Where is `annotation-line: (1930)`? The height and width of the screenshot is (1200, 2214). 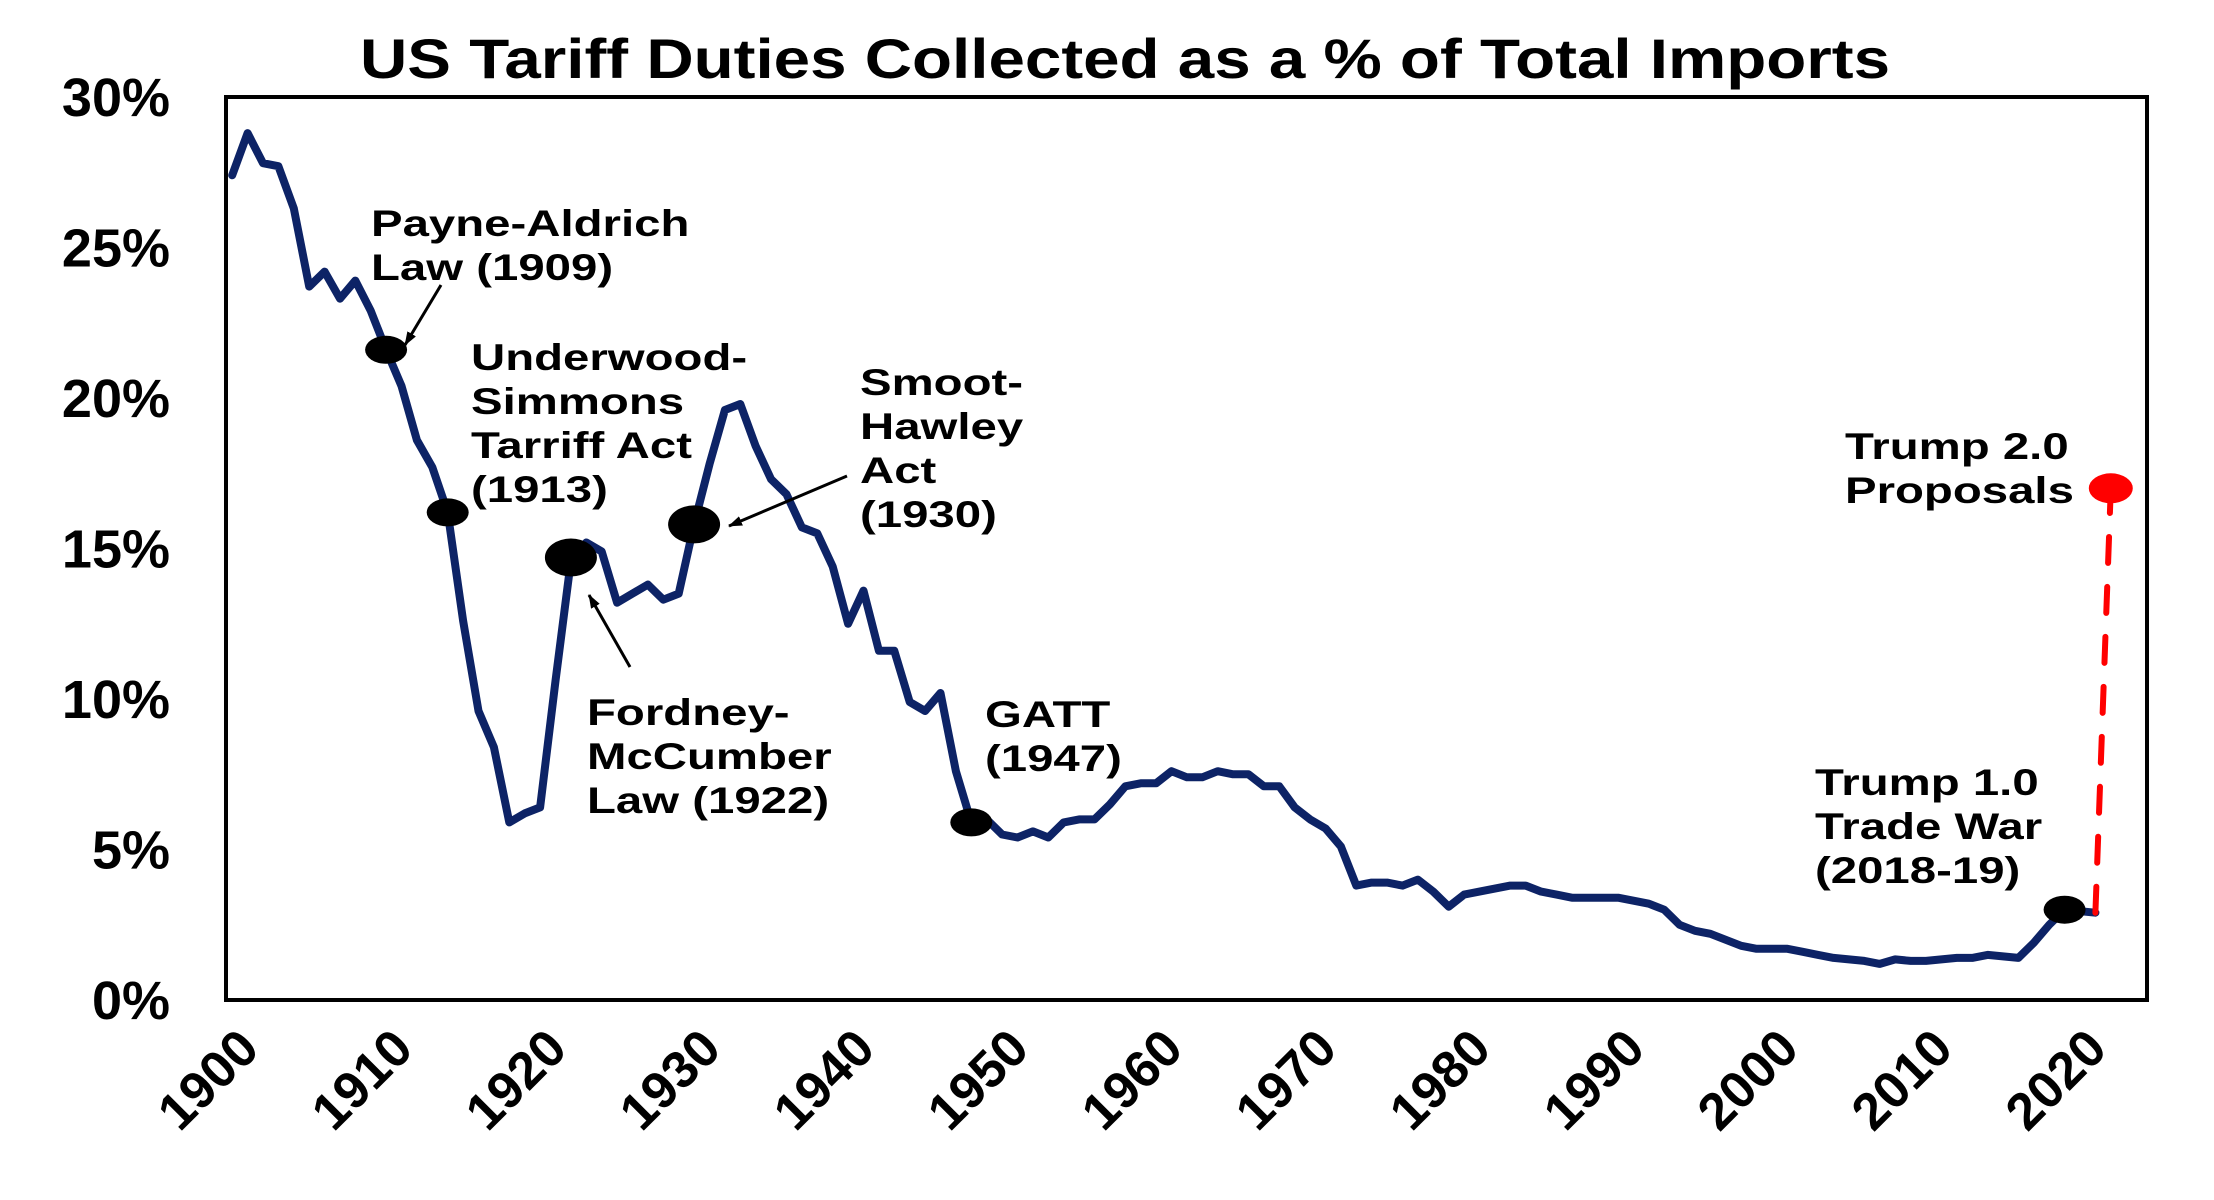 annotation-line: (1930) is located at coordinates (928, 515).